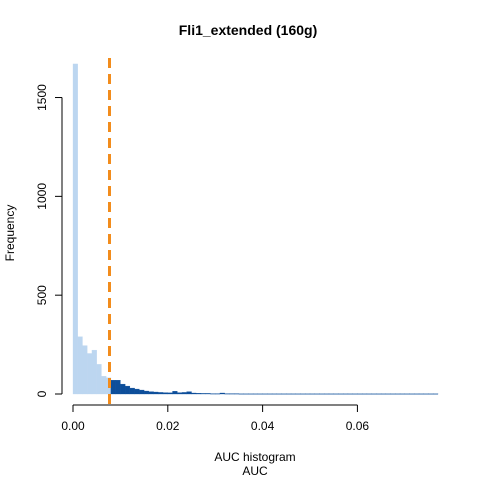 This screenshot has width=480, height=485. What do you see at coordinates (49, 240) in the screenshot?
I see `y-axis: 0 500 1000 1500` at bounding box center [49, 240].